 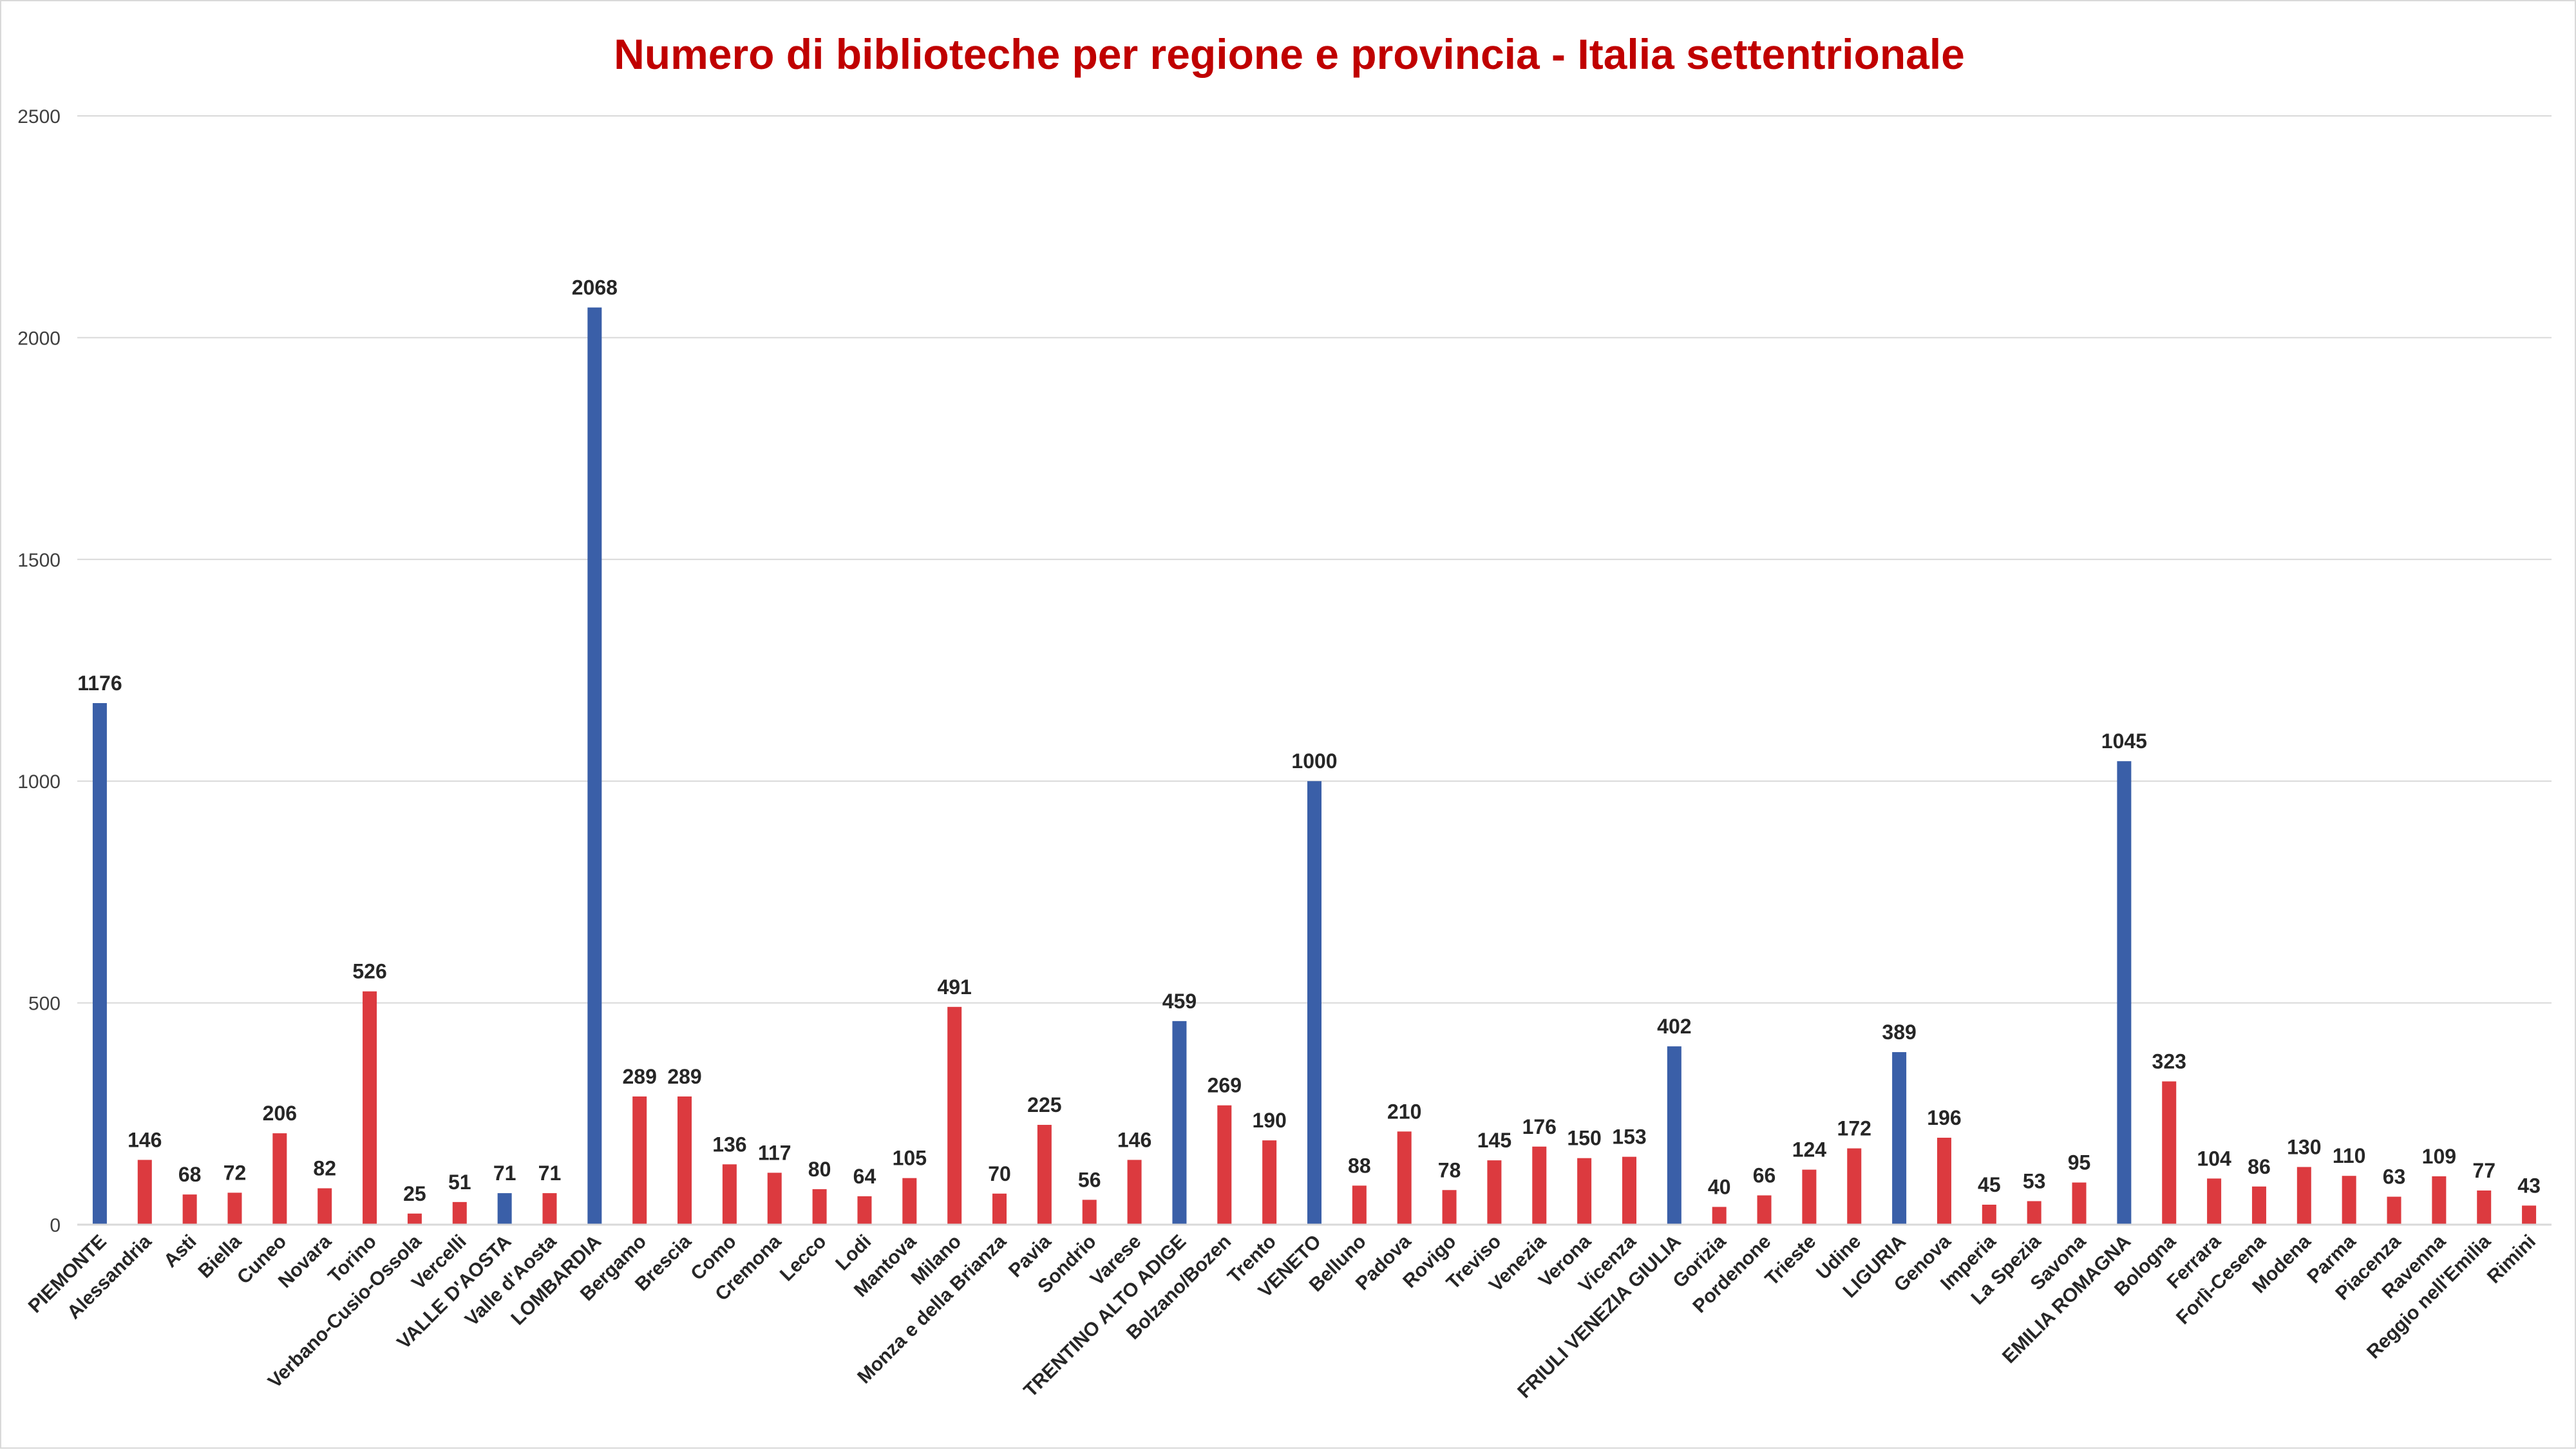 I want to click on data-label: 40, so click(x=1719, y=1186).